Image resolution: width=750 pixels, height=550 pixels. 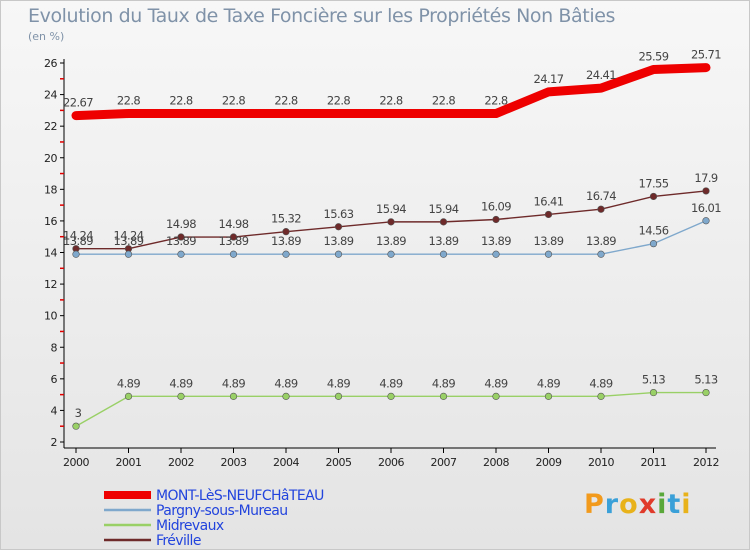 I want to click on data-label: 24.41, so click(x=601, y=75).